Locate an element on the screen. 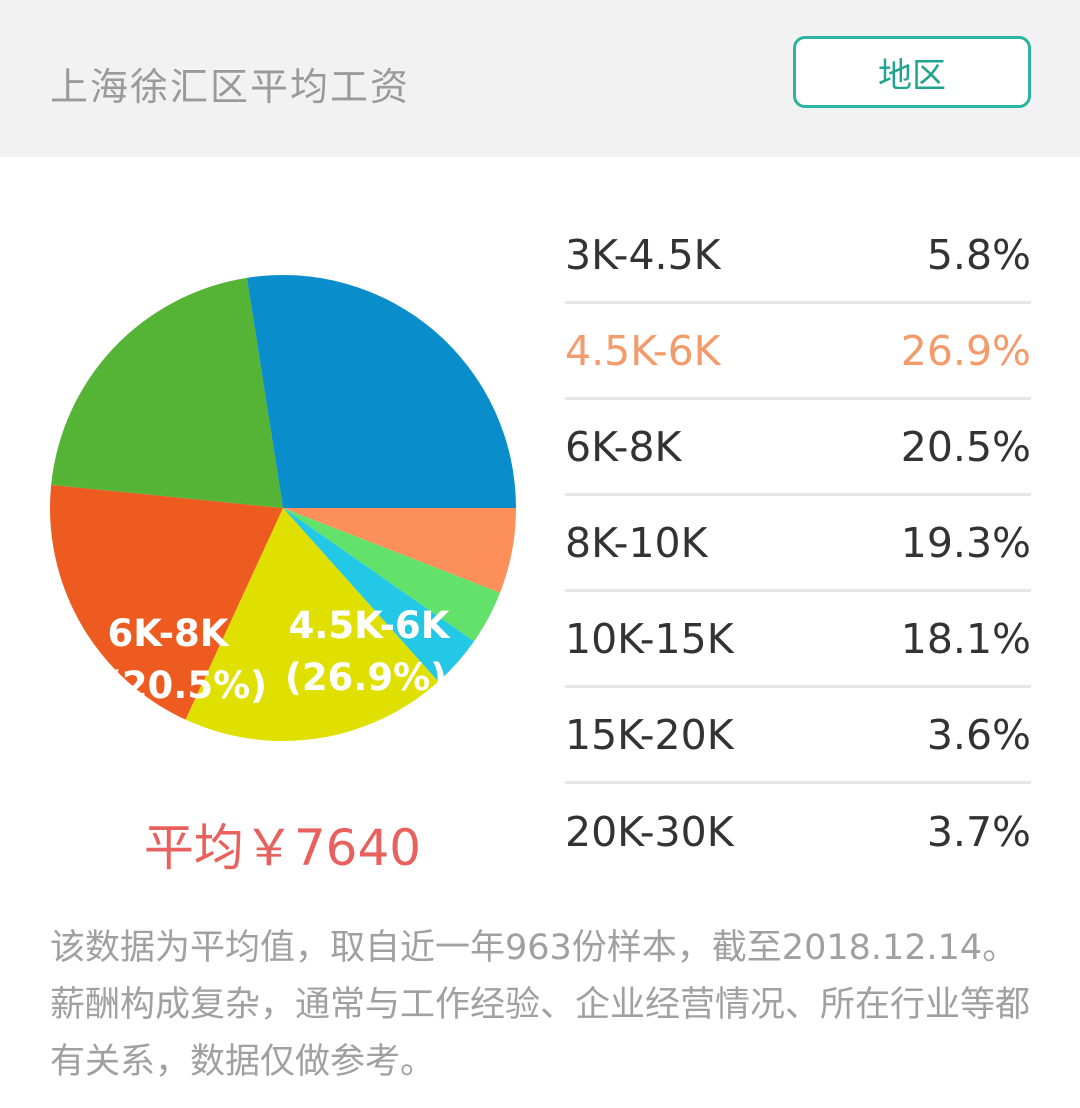  legend-label: 4.5K-6K is located at coordinates (643, 350).